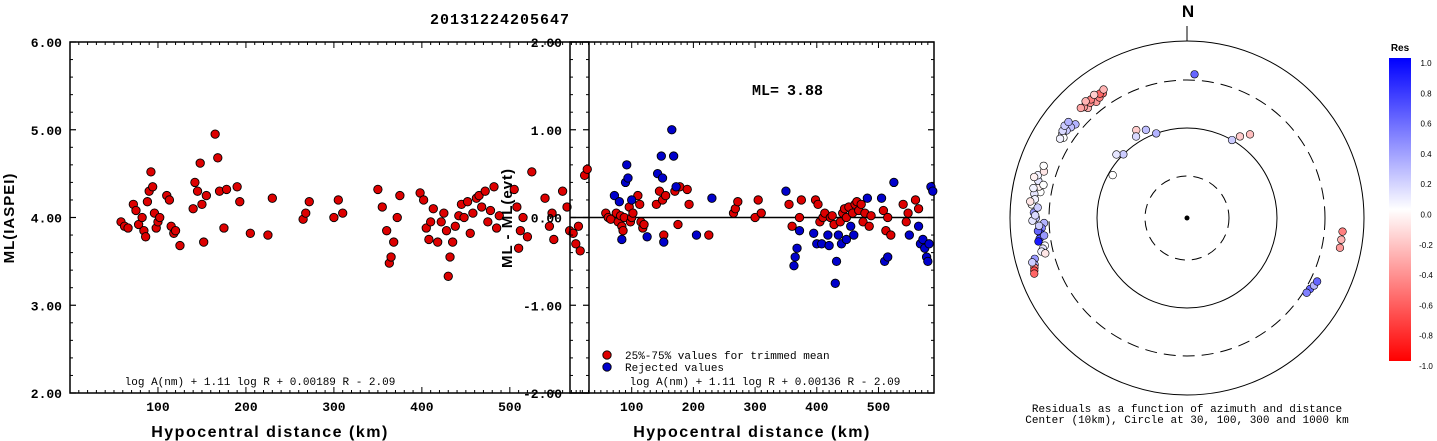 Image resolution: width=1437 pixels, height=441 pixels. What do you see at coordinates (246, 407) in the screenshot?
I see `x-tick-label: 200` at bounding box center [246, 407].